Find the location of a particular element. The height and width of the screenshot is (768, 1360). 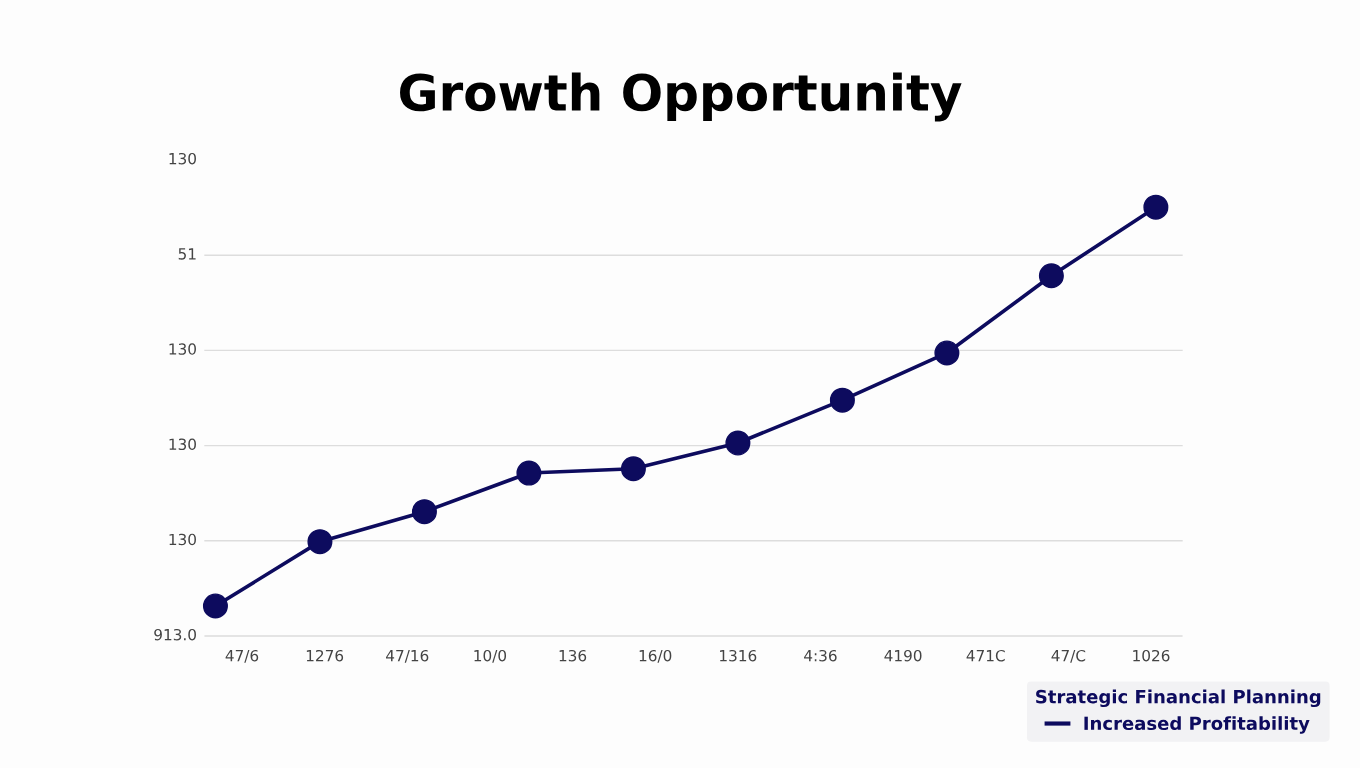

text: 1316 is located at coordinates (738, 655).